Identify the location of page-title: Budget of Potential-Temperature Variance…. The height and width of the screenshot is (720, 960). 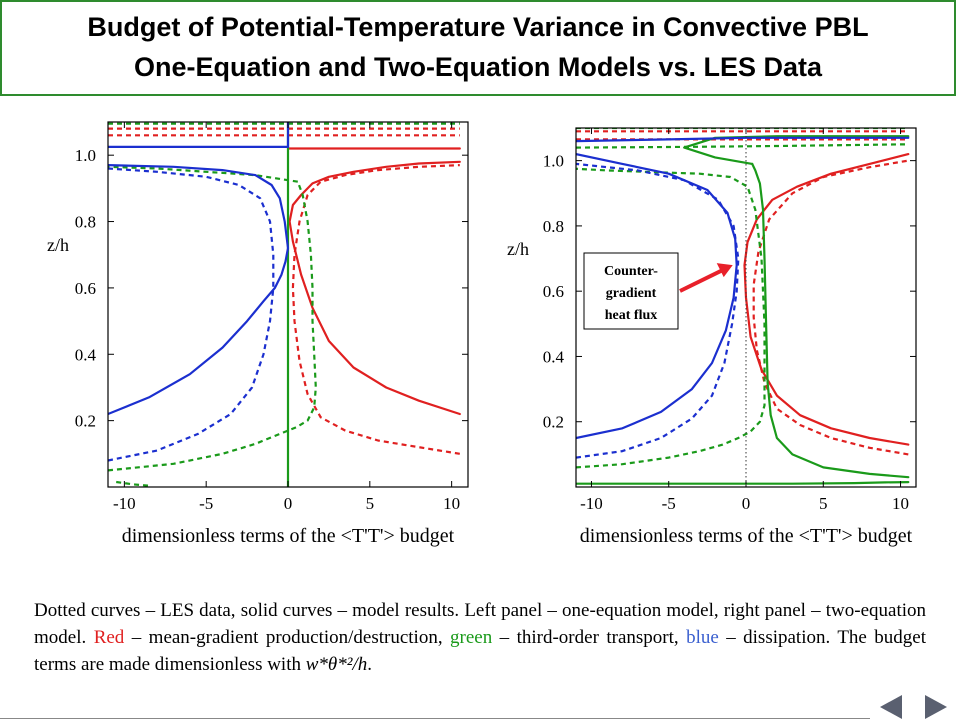
(478, 27).